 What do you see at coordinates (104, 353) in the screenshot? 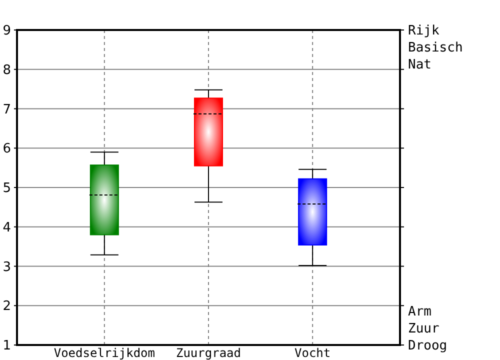
I see `x-tick-label: Voedselrijkdom` at bounding box center [104, 353].